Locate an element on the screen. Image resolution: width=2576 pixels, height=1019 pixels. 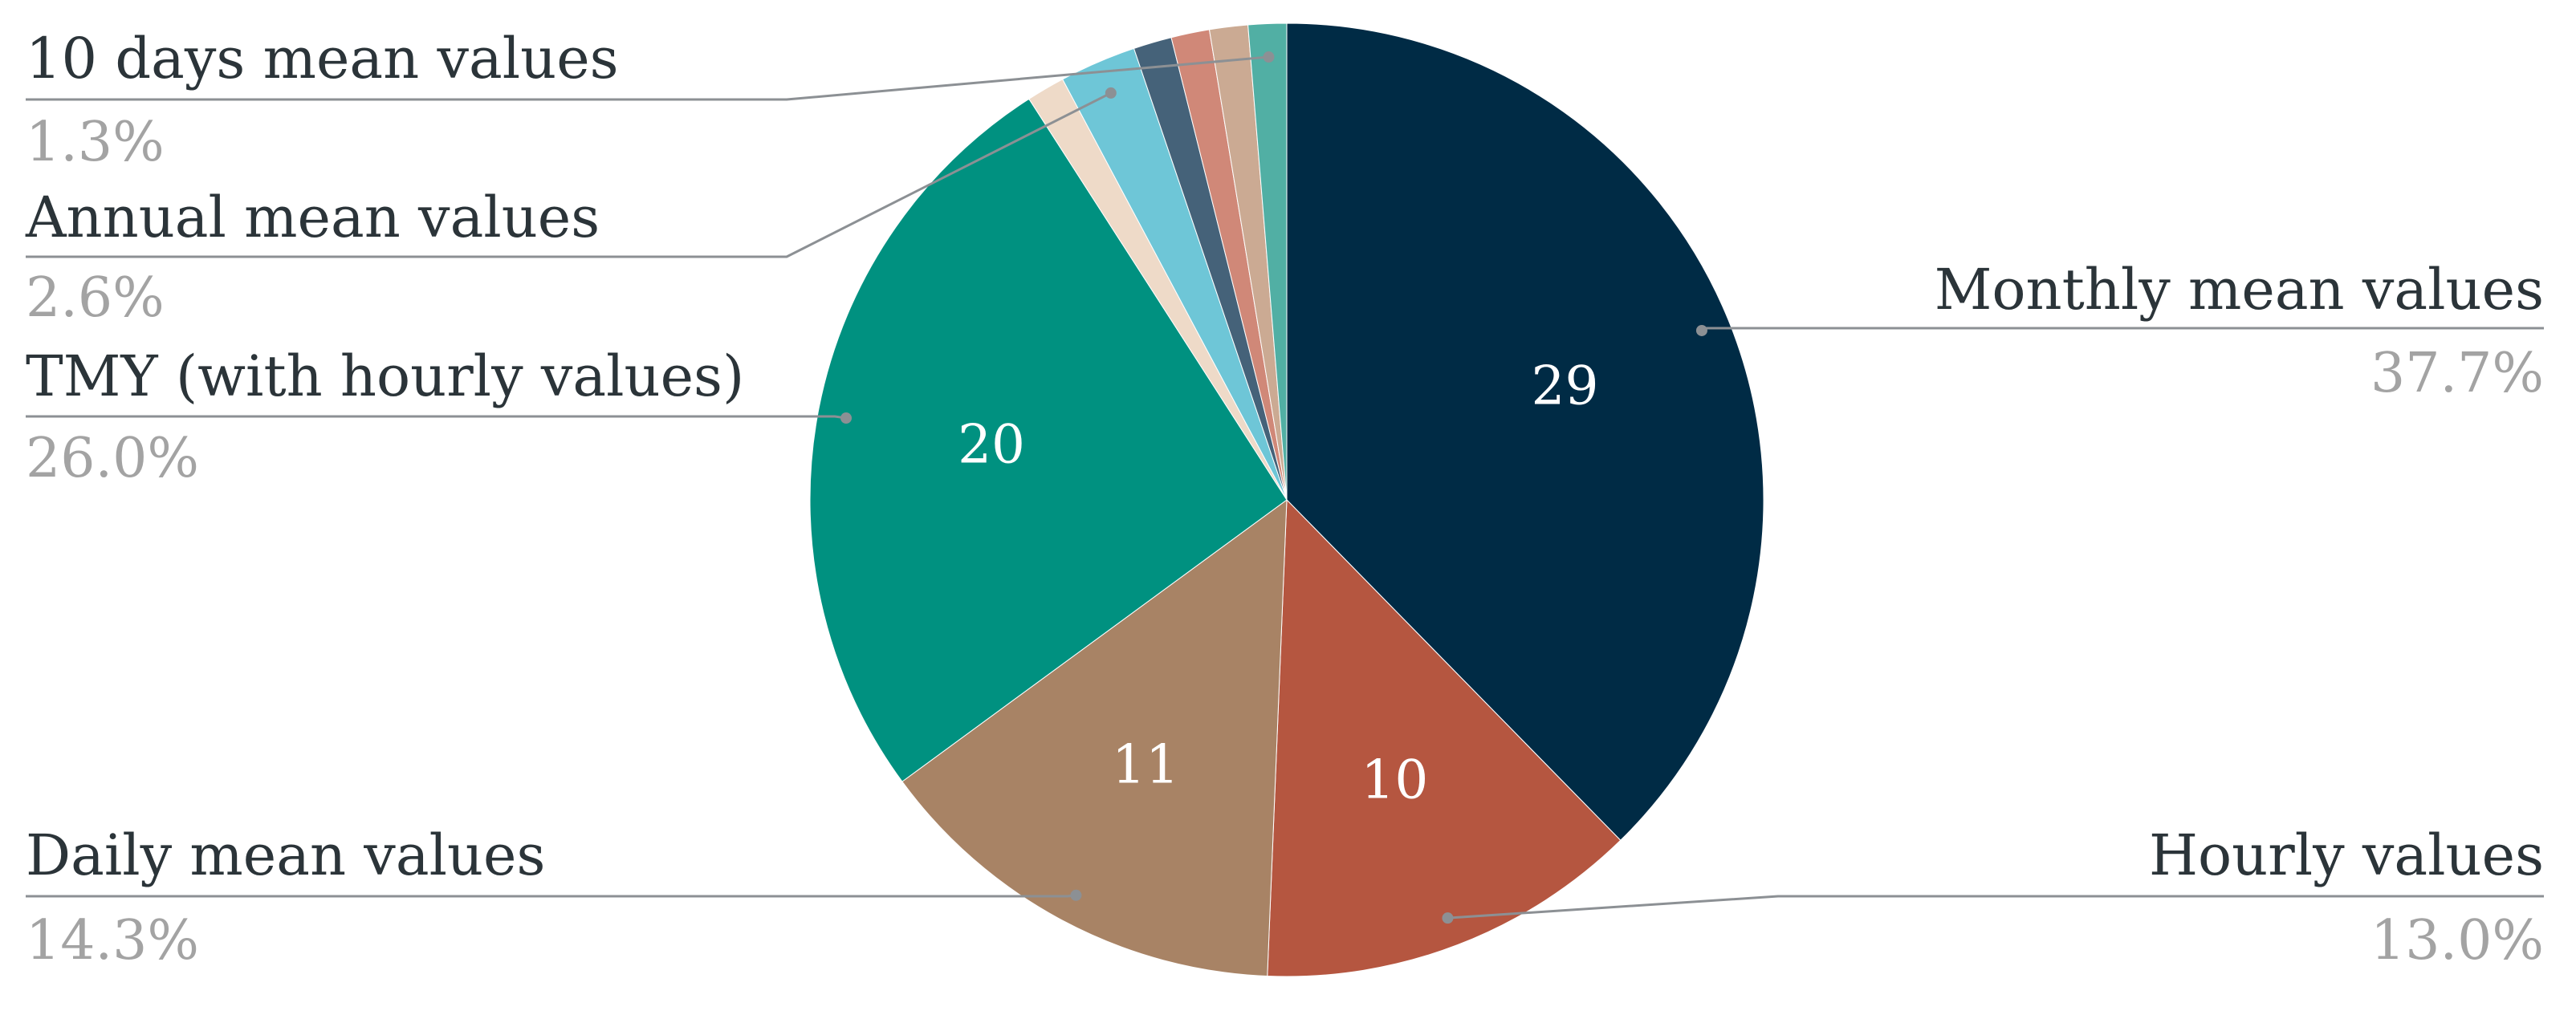
percent-label-daily-mean-values: 14.3% is located at coordinates (112, 940).